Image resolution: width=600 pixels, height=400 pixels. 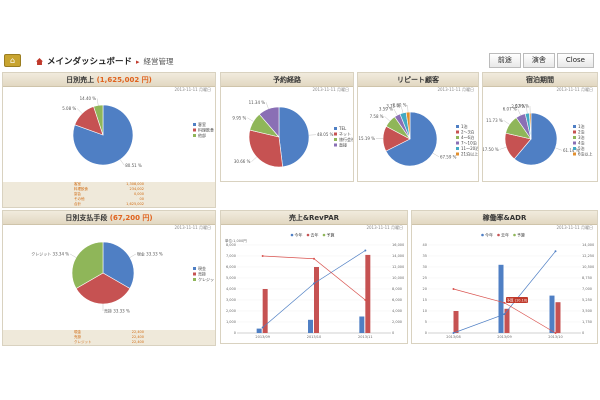 What do you see at coordinates (448, 156) in the screenshot?
I see `pie-label: 67.59 %` at bounding box center [448, 156].